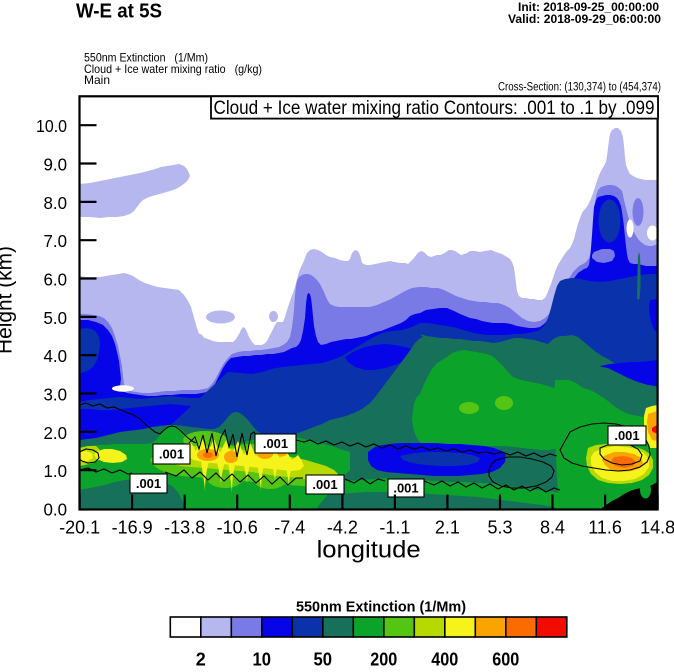 This screenshot has width=674, height=672. Describe the element at coordinates (97, 80) in the screenshot. I see `svg-text: Main` at that location.